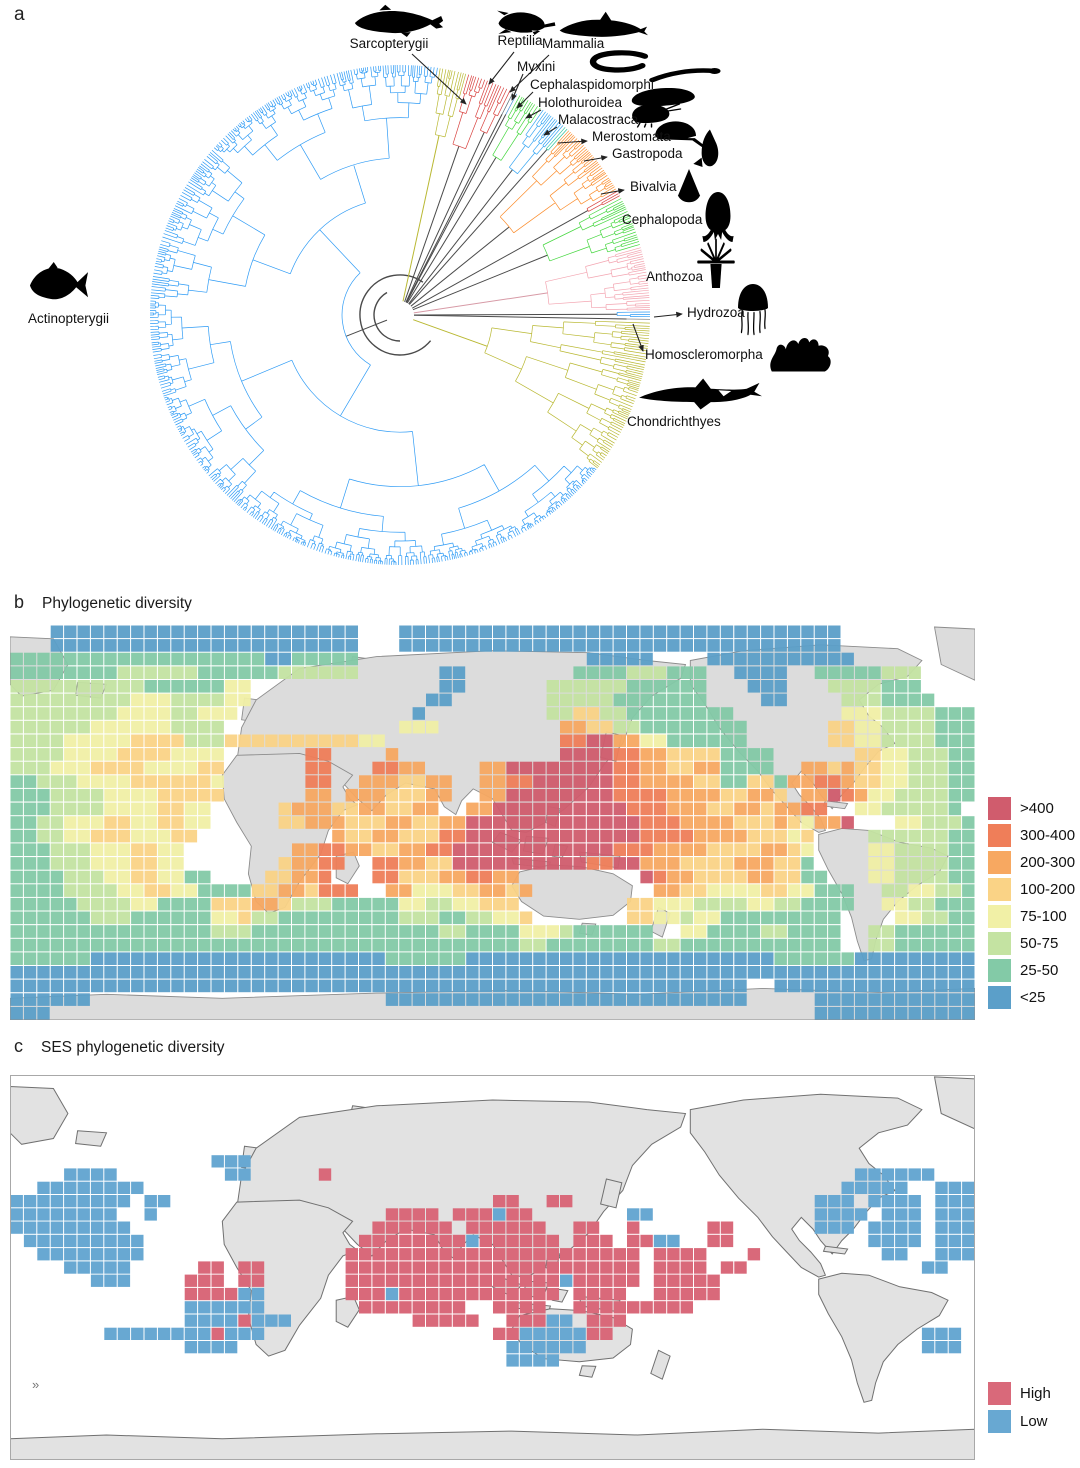 This screenshot has width=1080, height=1468. Describe the element at coordinates (675, 276) in the screenshot. I see `clade-label-anthozoa: Anthozoa` at that location.